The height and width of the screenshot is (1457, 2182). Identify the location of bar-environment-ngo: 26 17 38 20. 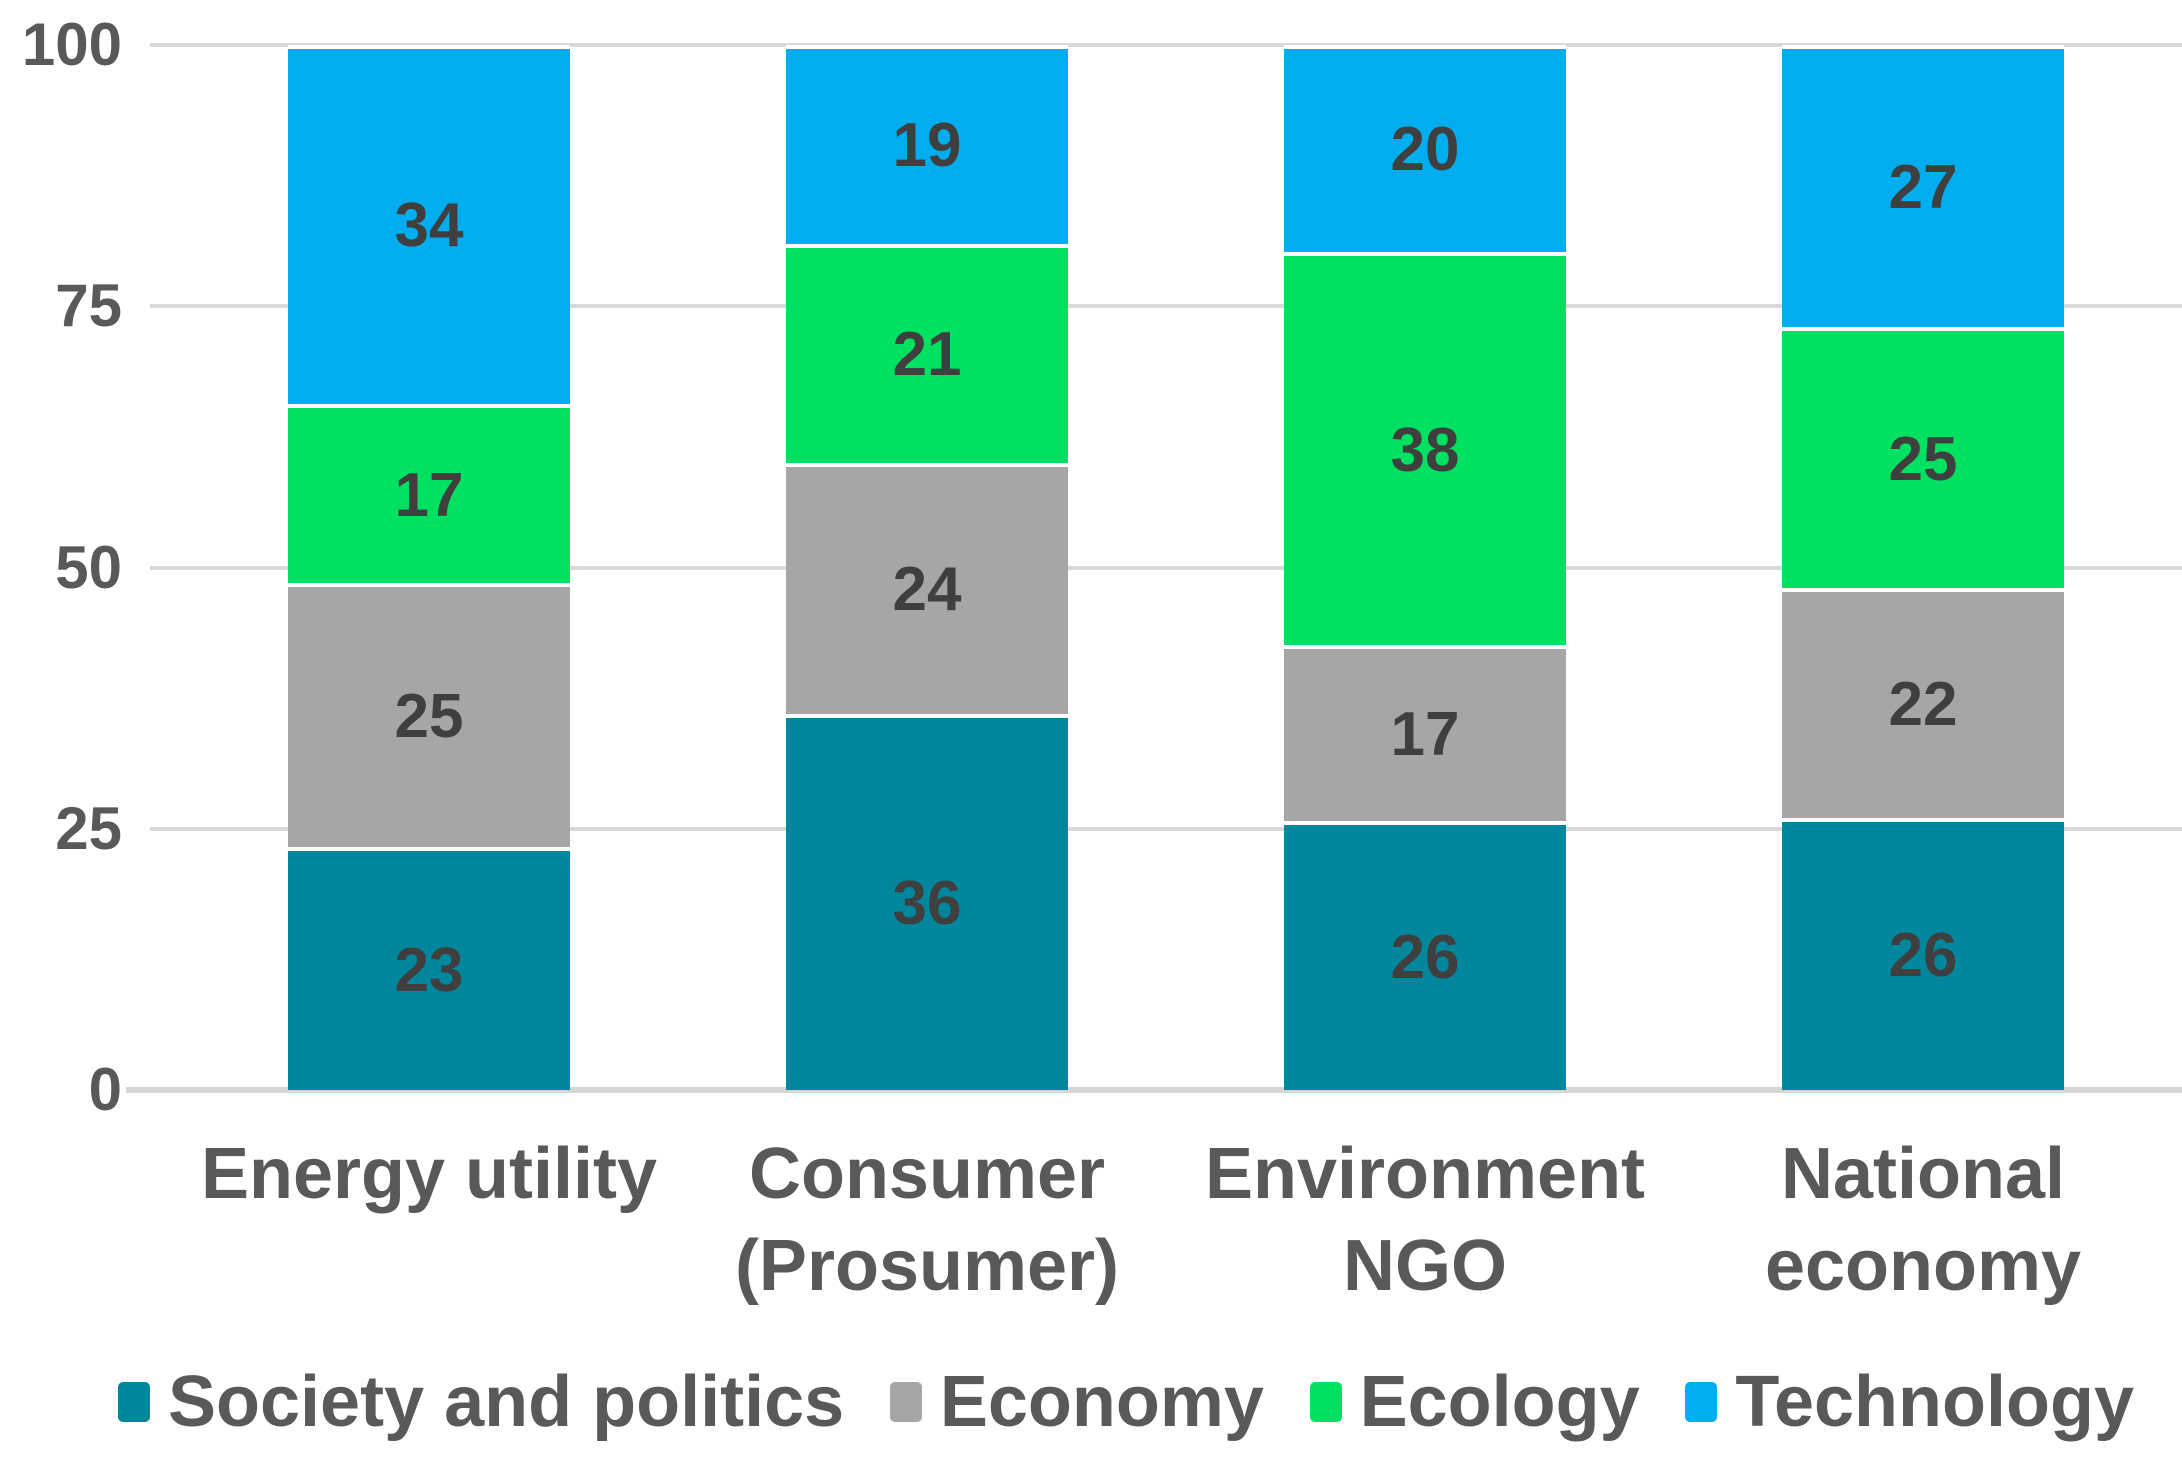
(1425, 567).